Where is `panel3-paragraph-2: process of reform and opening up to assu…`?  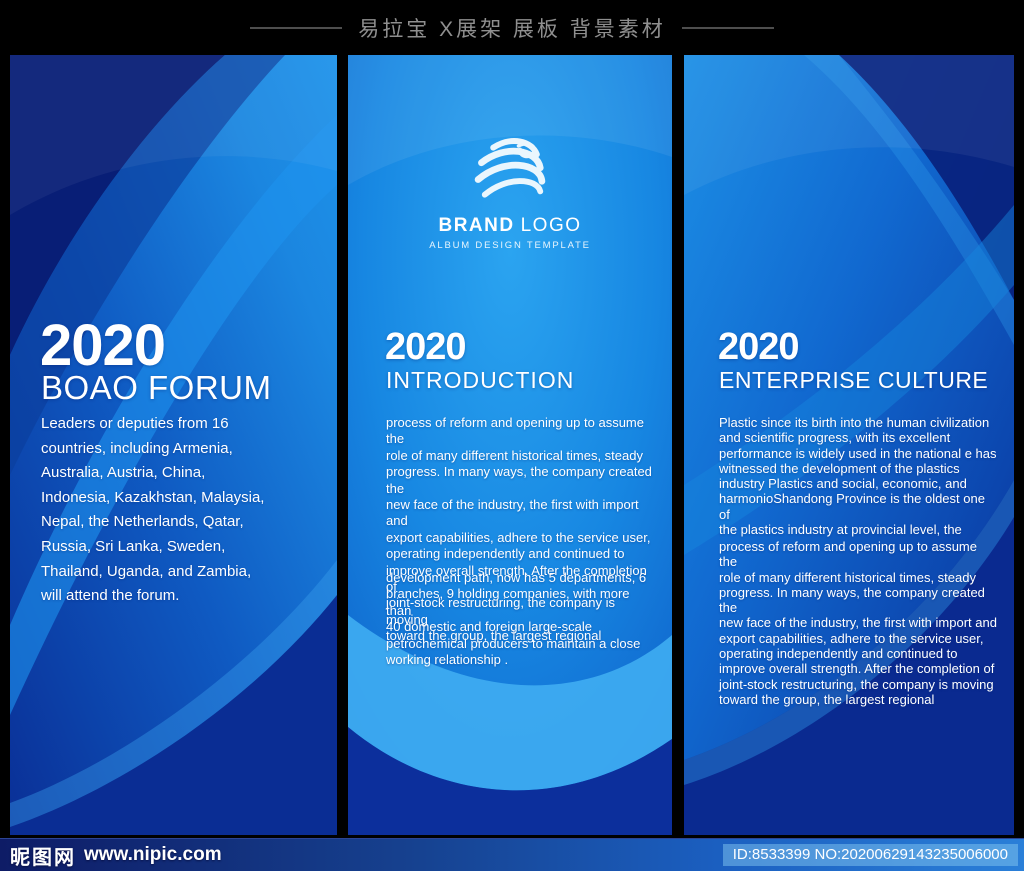
panel3-paragraph-2: process of reform and opening up to assu… is located at coordinates (858, 623).